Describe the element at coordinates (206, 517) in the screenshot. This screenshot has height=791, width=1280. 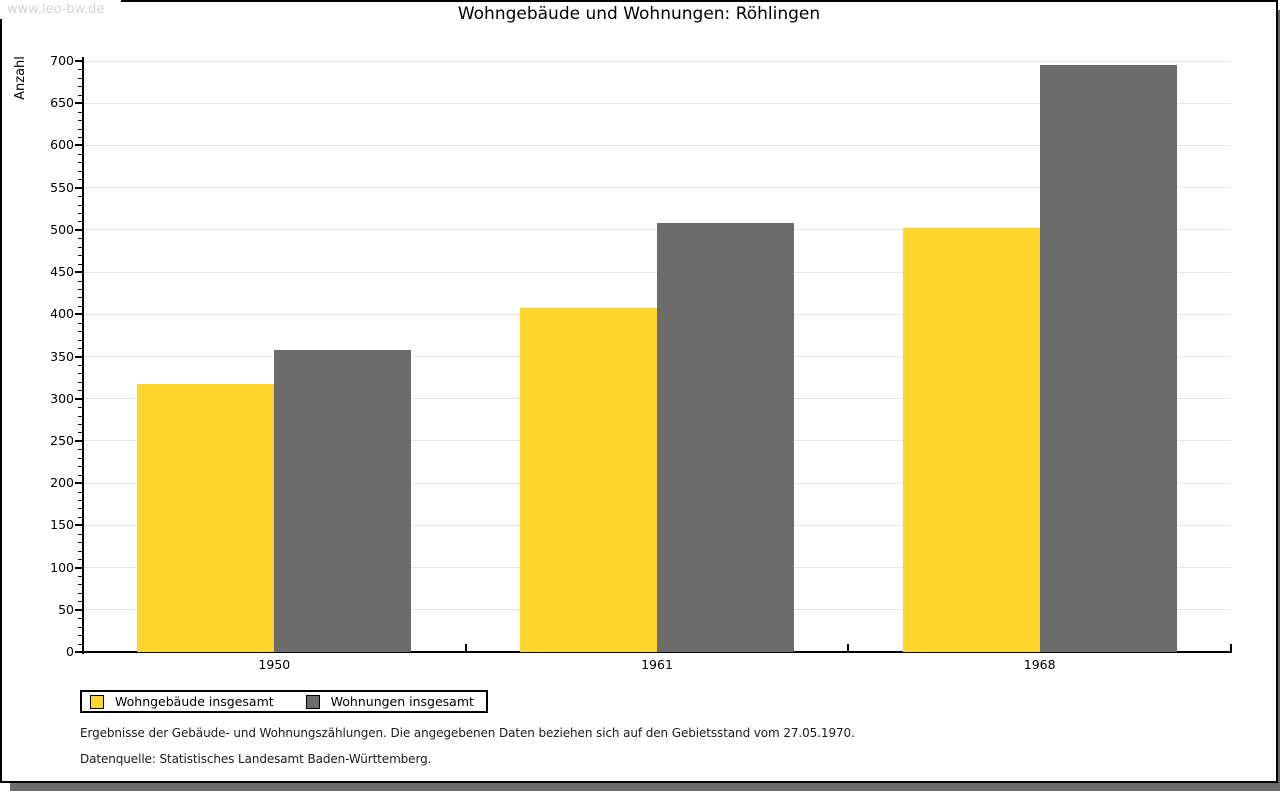
I see `bar-wohngebäude-1950` at that location.